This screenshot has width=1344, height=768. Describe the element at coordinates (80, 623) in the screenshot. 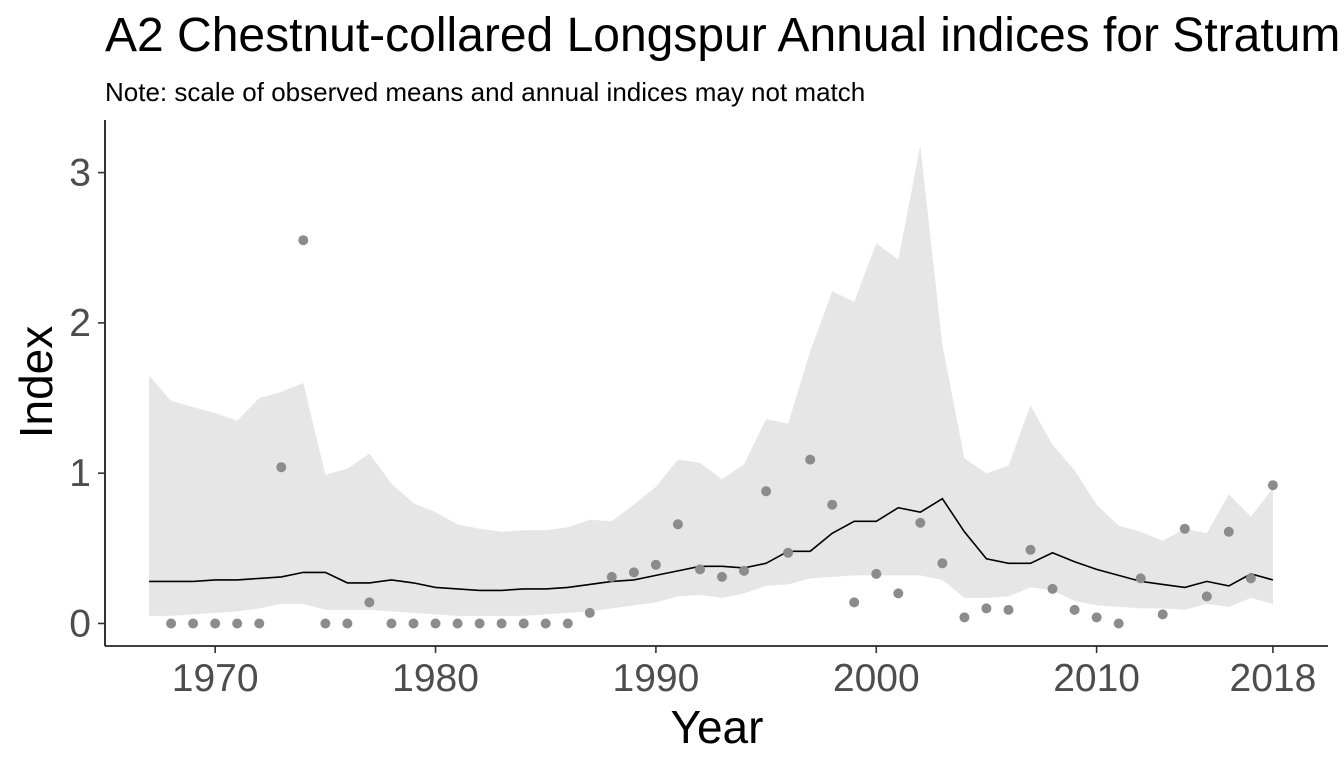

I see `y-tick-label: 0` at that location.